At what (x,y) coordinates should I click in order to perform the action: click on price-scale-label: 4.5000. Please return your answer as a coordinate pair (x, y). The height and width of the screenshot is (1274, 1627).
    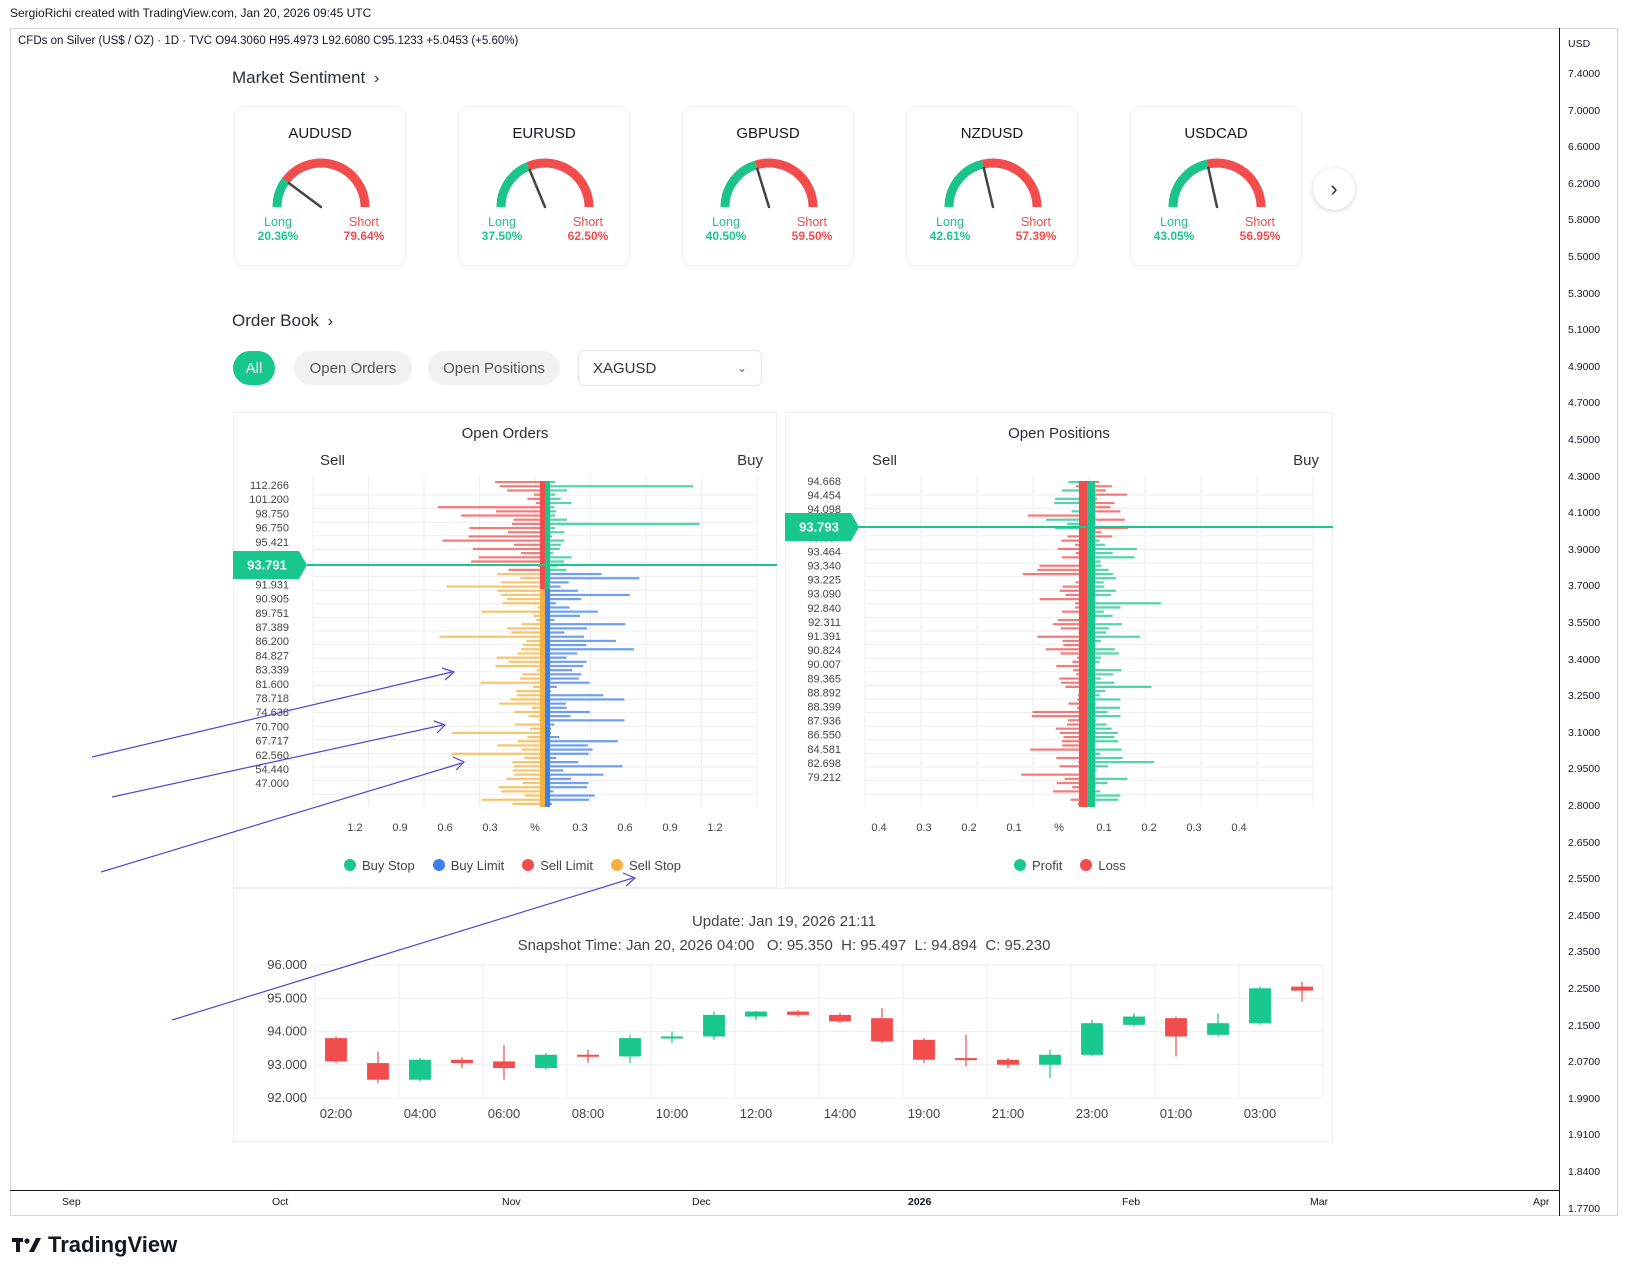
    Looking at the image, I should click on (1584, 440).